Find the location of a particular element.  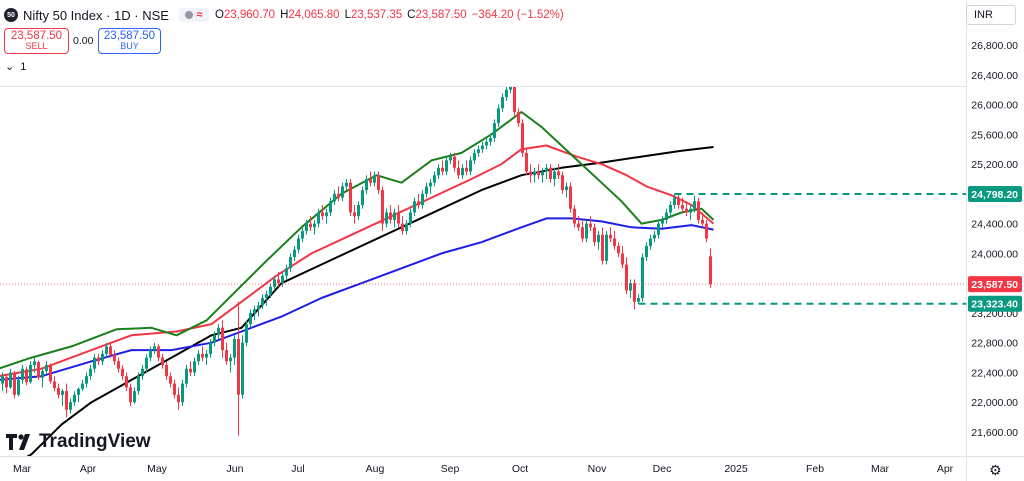

sell-label: SELL is located at coordinates (36, 46).